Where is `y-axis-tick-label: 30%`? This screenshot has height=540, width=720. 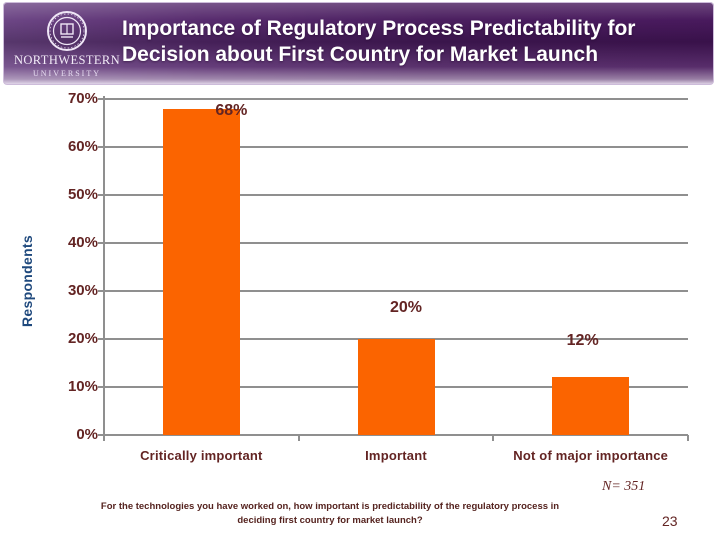
y-axis-tick-label: 30% is located at coordinates (82, 290).